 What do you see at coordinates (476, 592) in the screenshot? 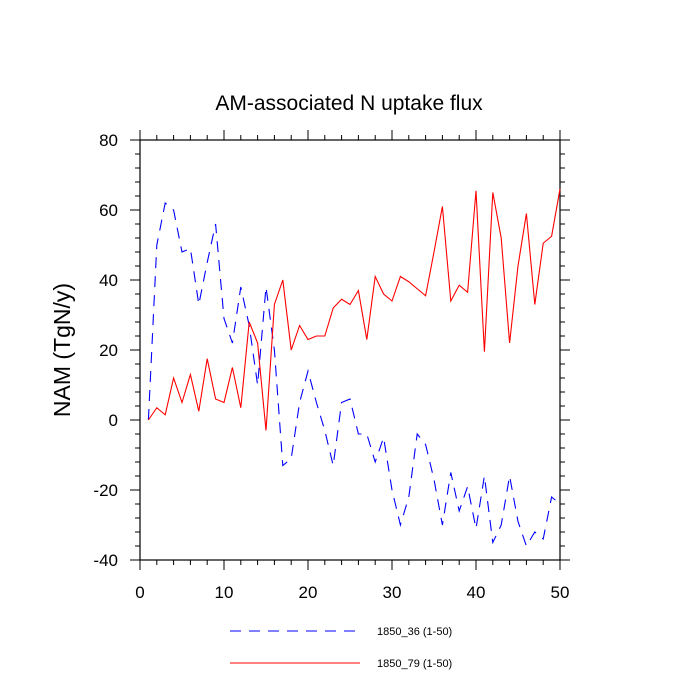
I see `x-tick-label: 40` at bounding box center [476, 592].